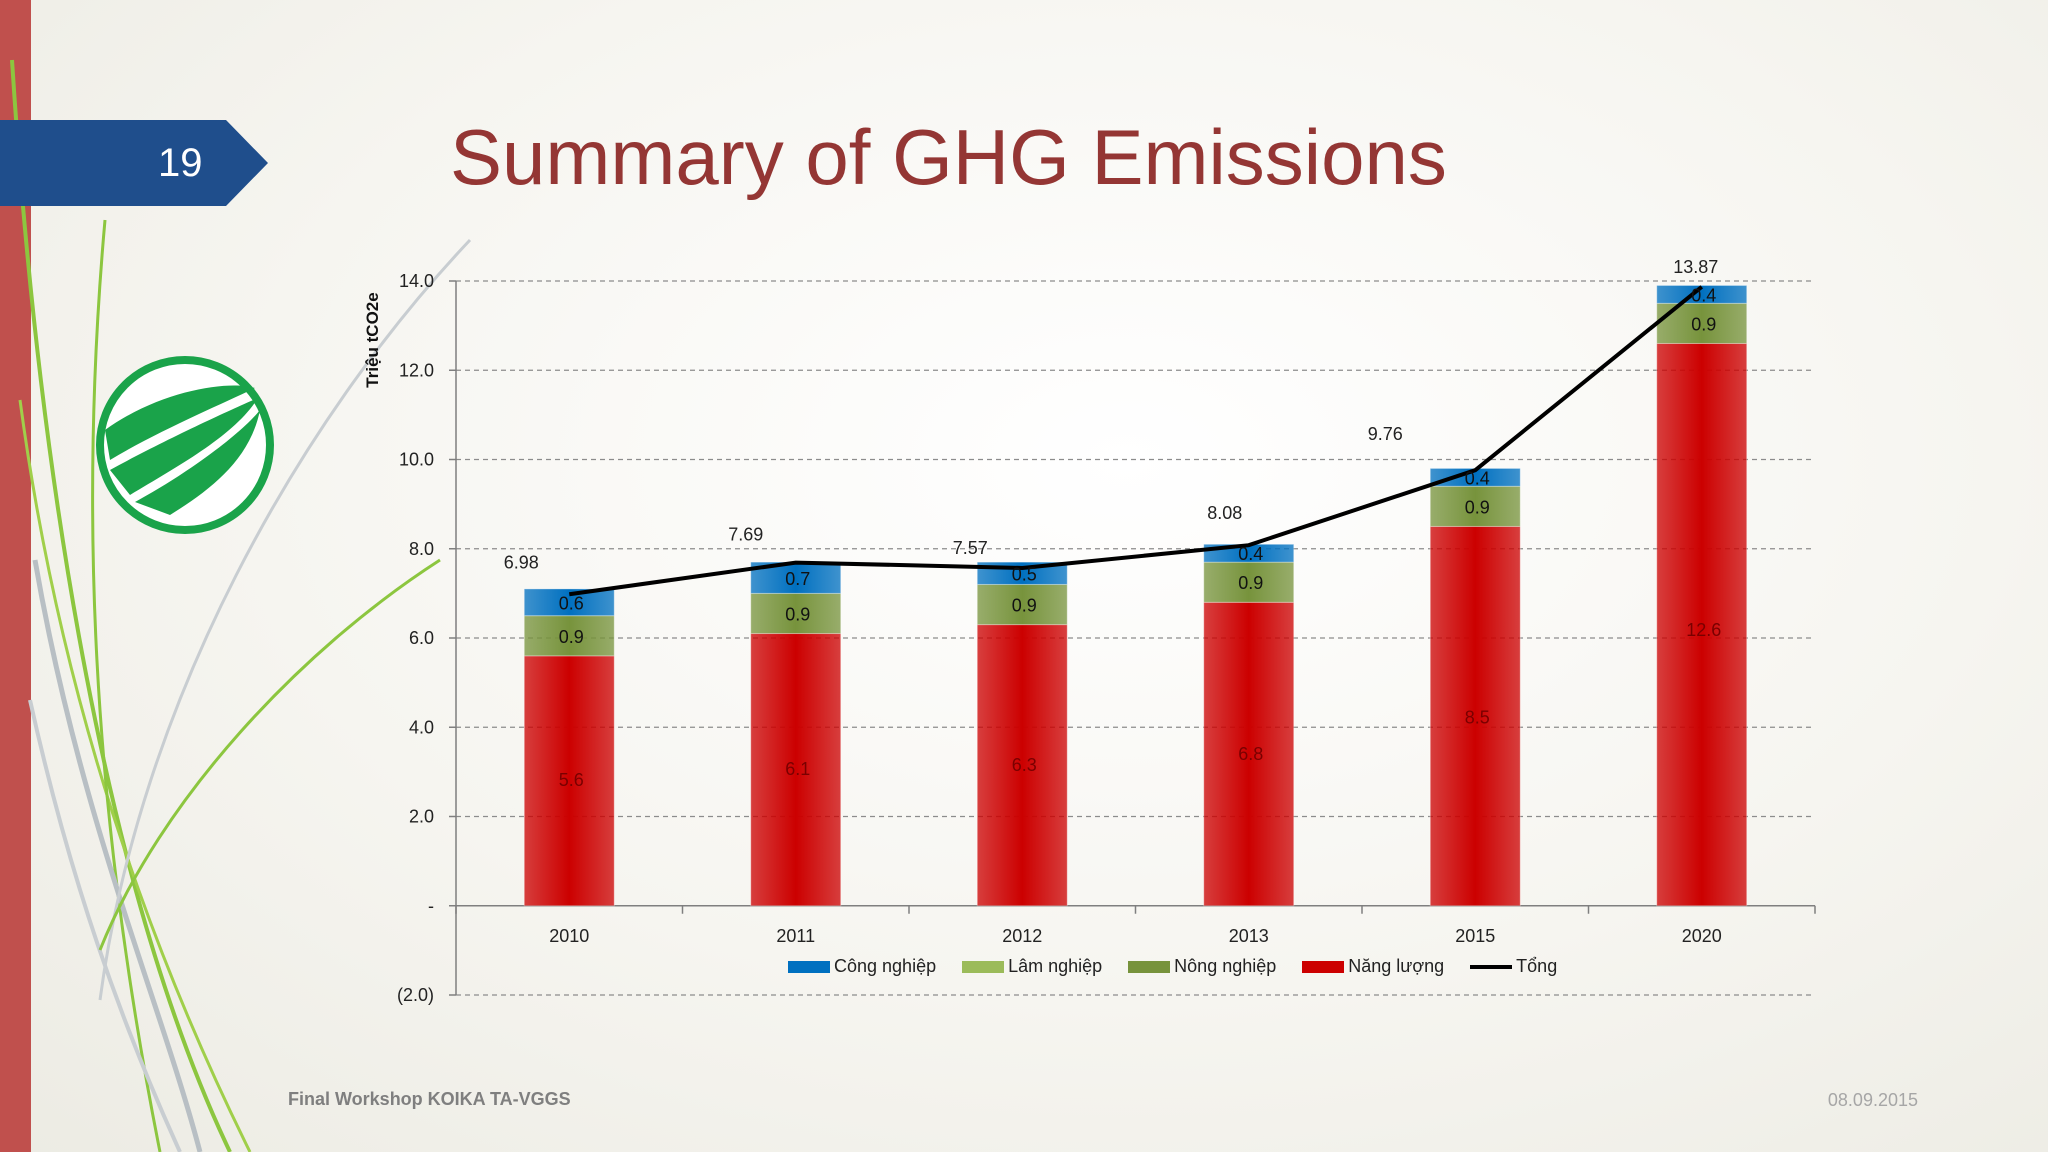 The width and height of the screenshot is (2048, 1152). What do you see at coordinates (134, 163) in the screenshot?
I see `slide-number-badge` at bounding box center [134, 163].